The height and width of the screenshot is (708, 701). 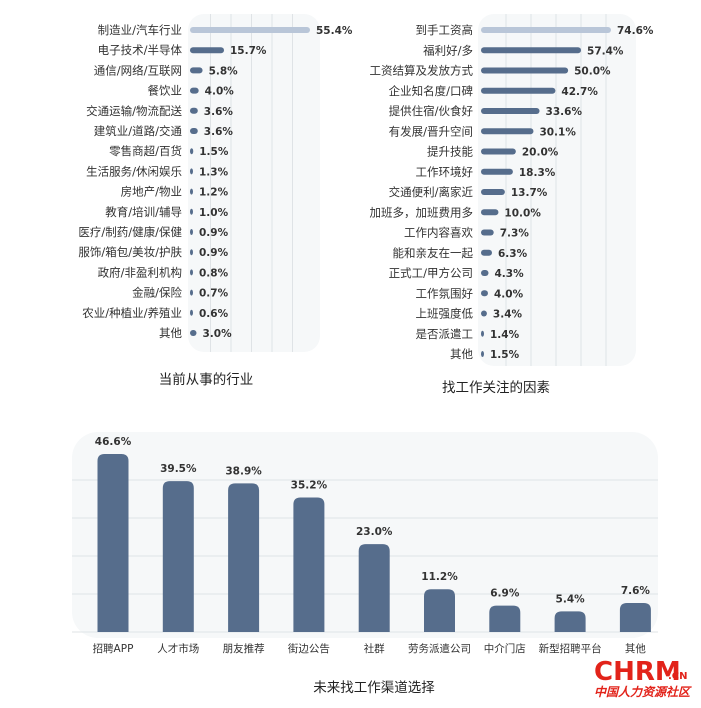 What do you see at coordinates (445, 172) in the screenshot?
I see `factors-category-label: 工作环境好` at bounding box center [445, 172].